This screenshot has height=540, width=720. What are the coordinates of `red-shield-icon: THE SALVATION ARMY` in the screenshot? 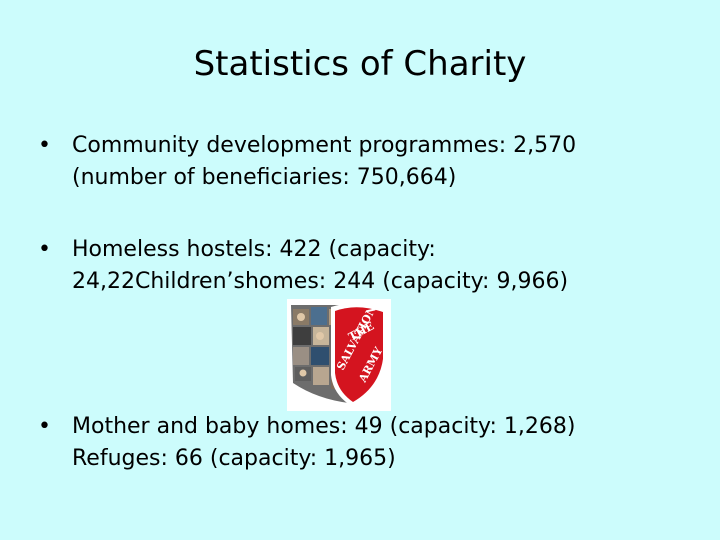 It's located at (359, 355).